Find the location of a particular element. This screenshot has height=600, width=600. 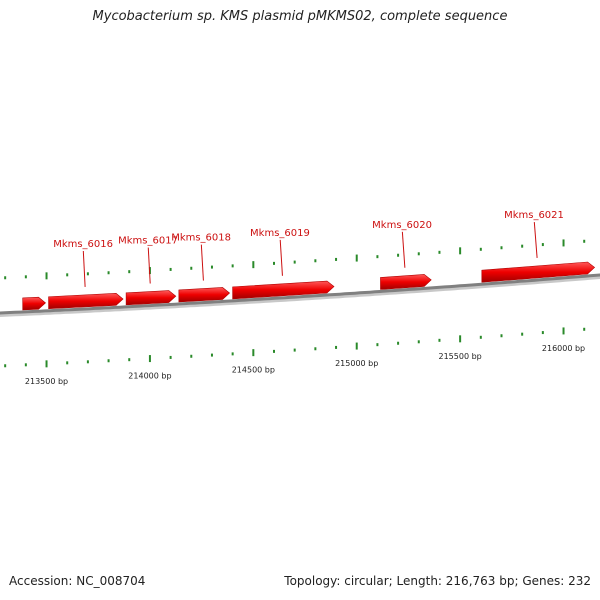

gene-label: Mkms_6017 is located at coordinates (148, 241).